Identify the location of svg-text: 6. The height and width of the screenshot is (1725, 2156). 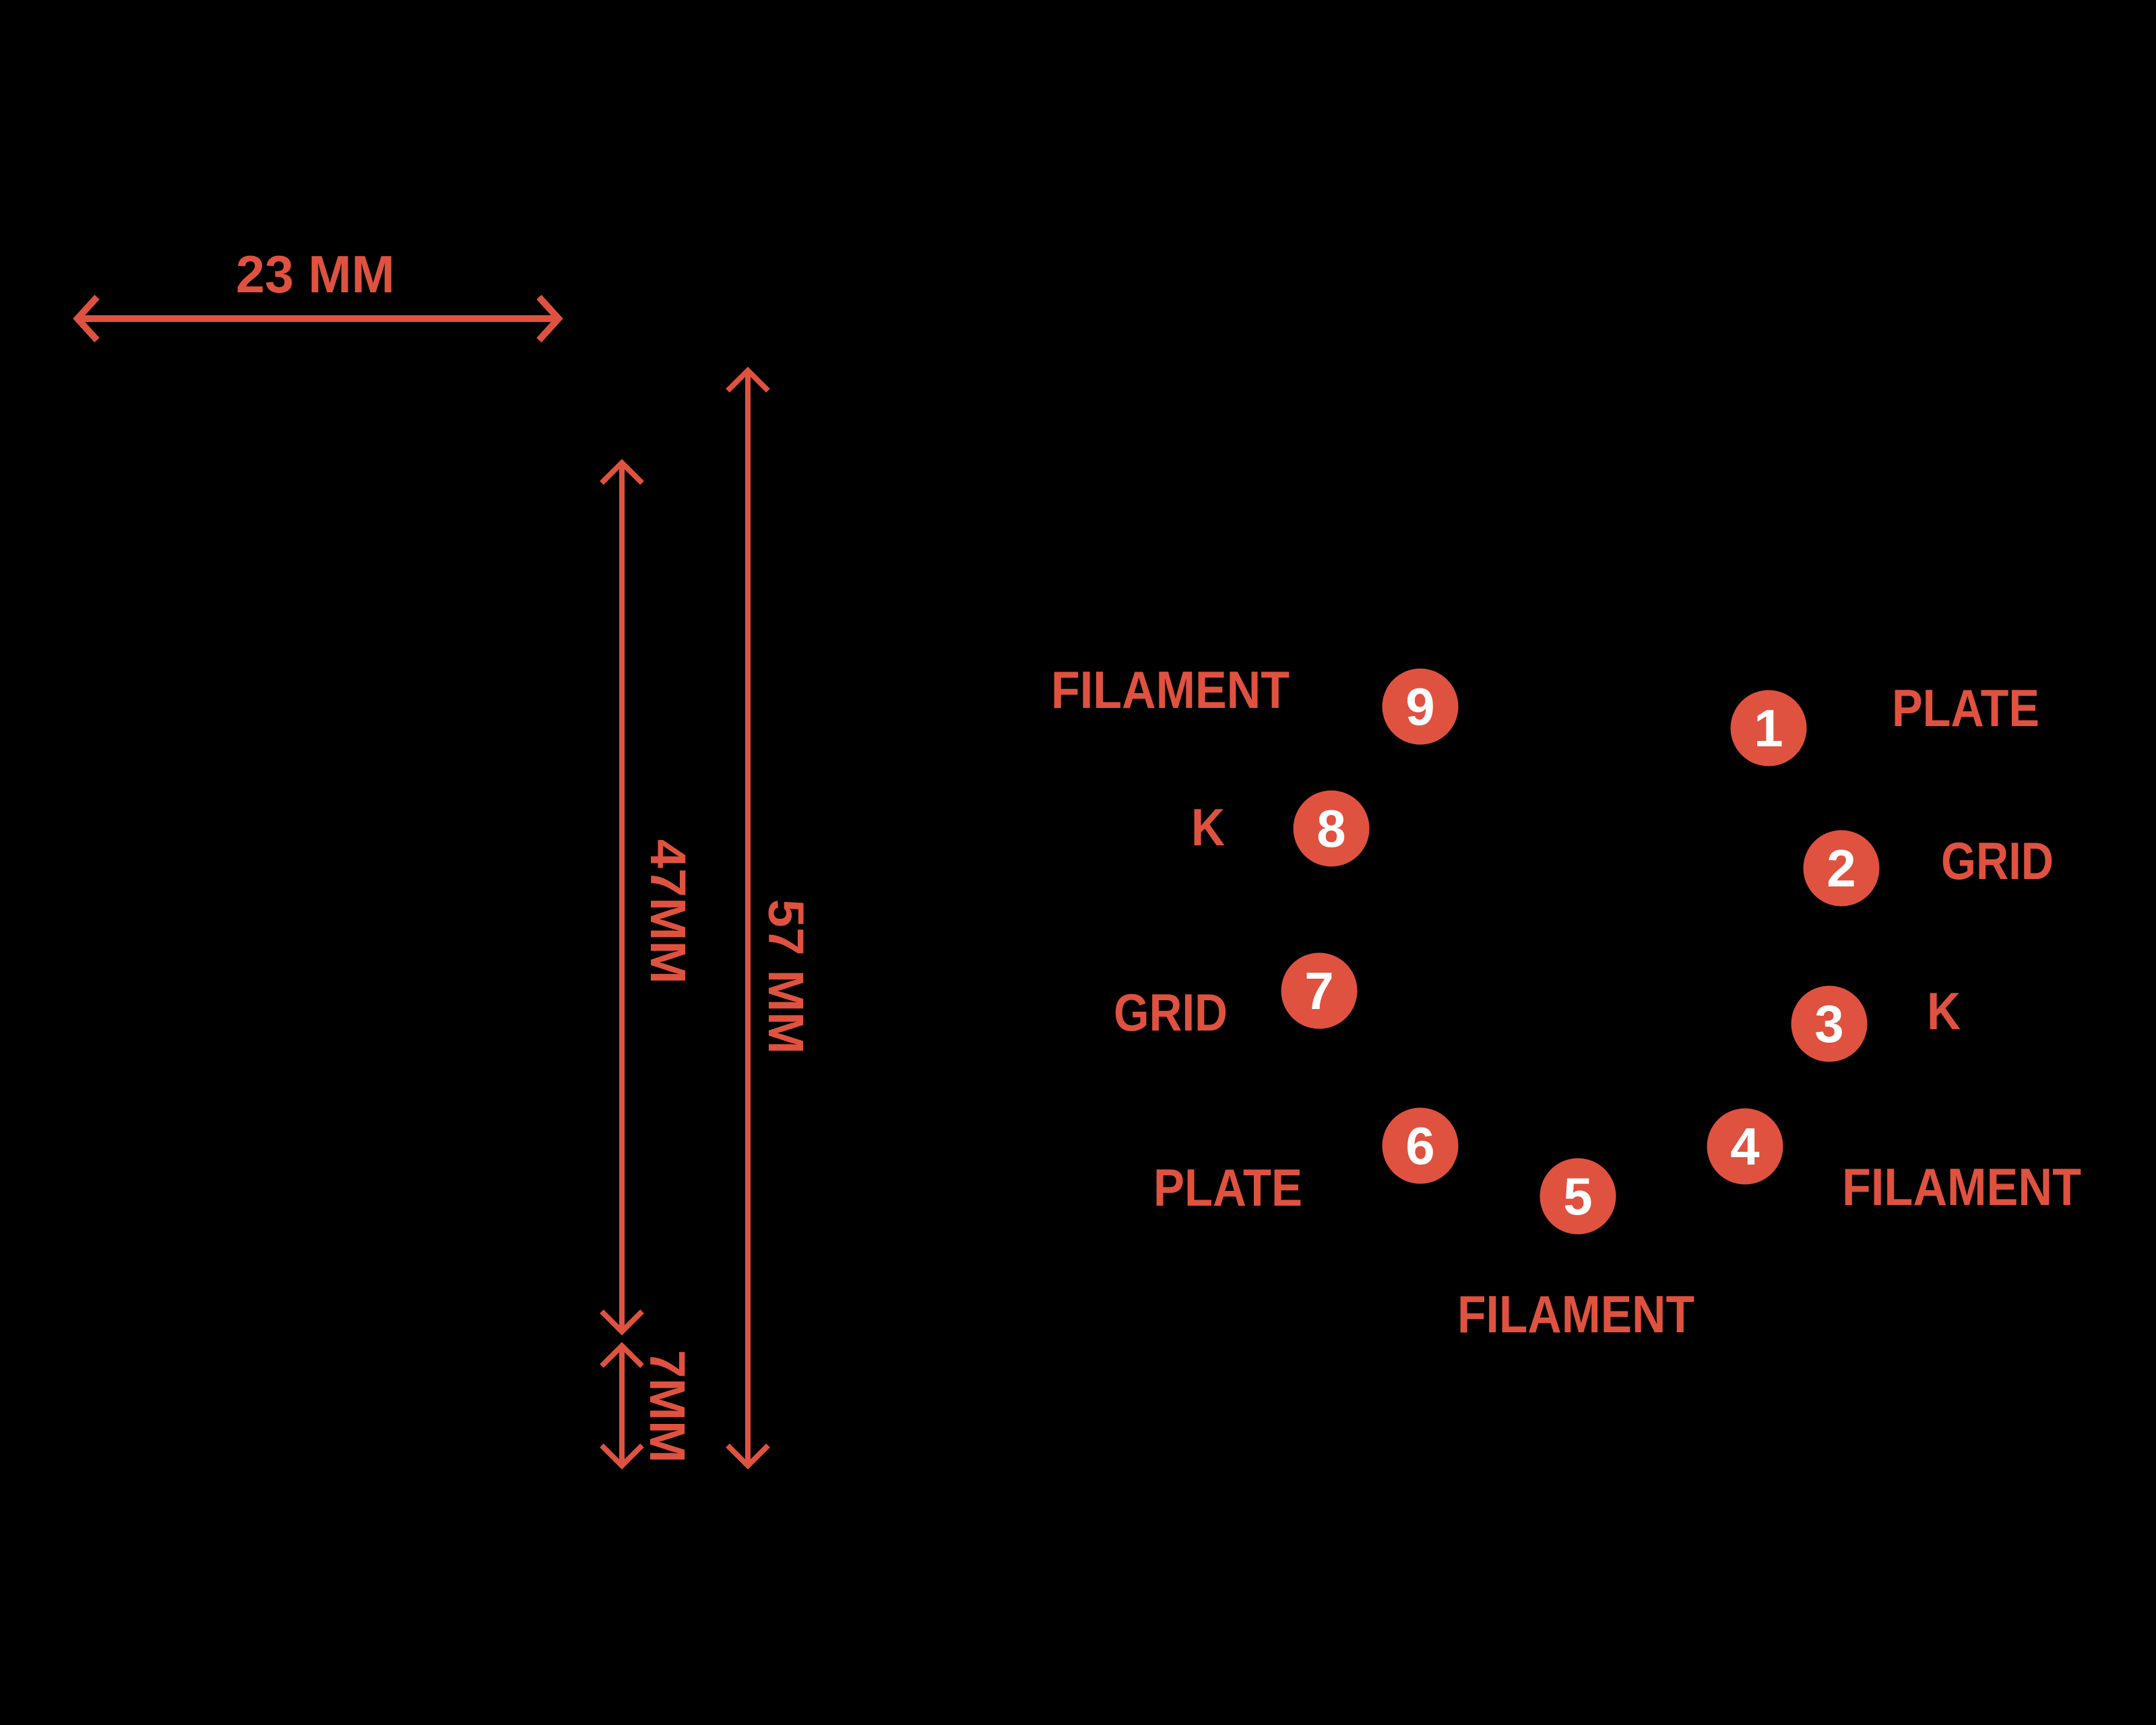
(1419, 1145).